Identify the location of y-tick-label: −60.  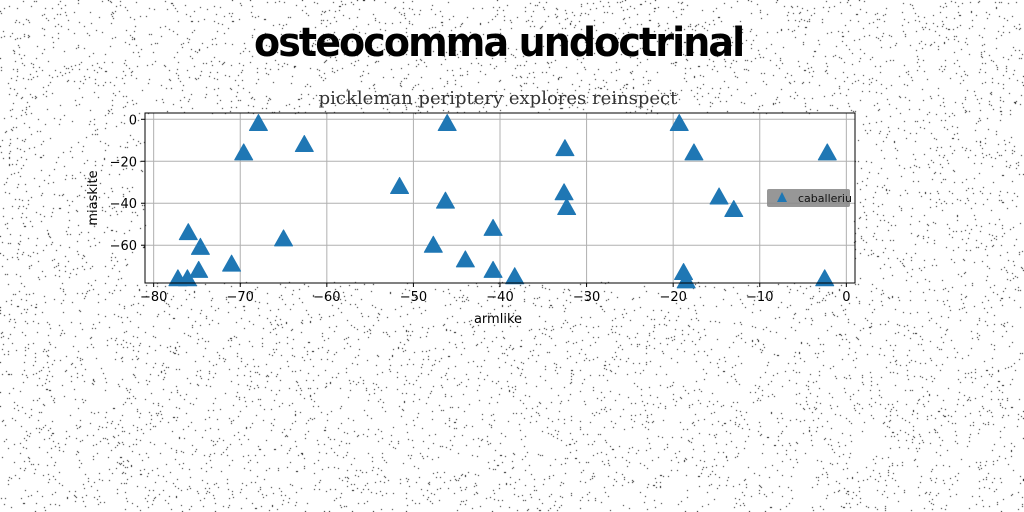
(123, 246).